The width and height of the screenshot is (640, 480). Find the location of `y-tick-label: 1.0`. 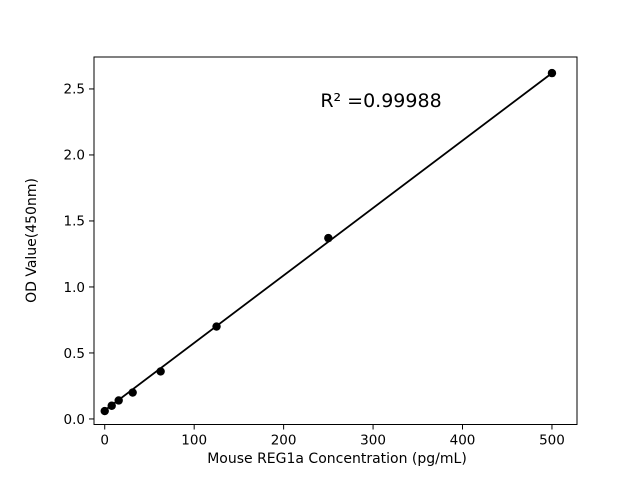

y-tick-label: 1.0 is located at coordinates (74, 288).